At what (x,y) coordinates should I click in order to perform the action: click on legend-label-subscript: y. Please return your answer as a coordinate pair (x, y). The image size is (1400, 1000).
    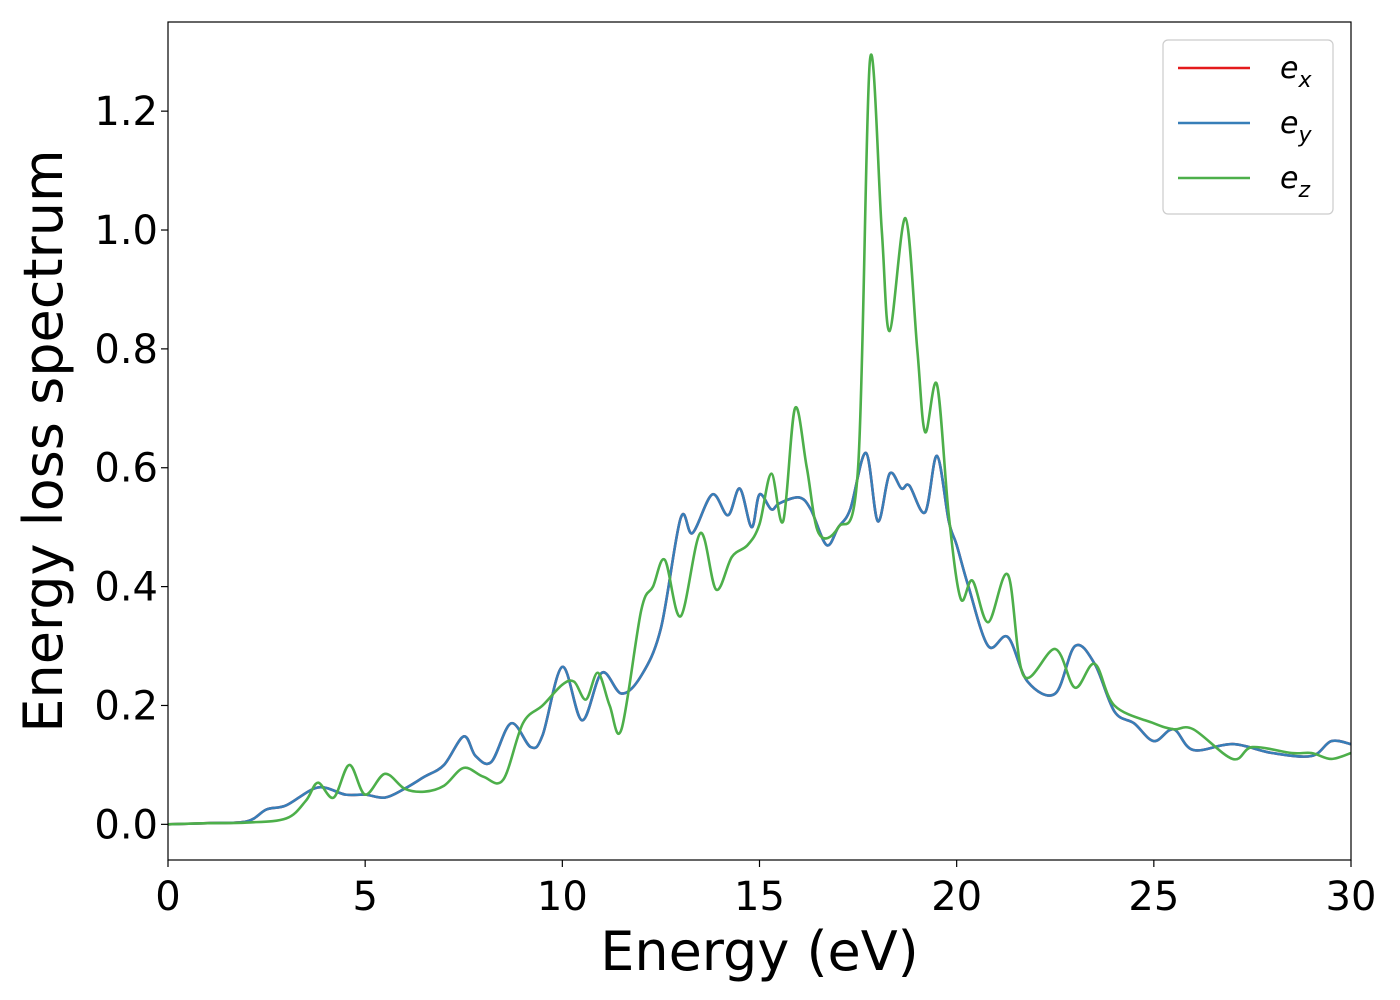
    Looking at the image, I should click on (1304, 135).